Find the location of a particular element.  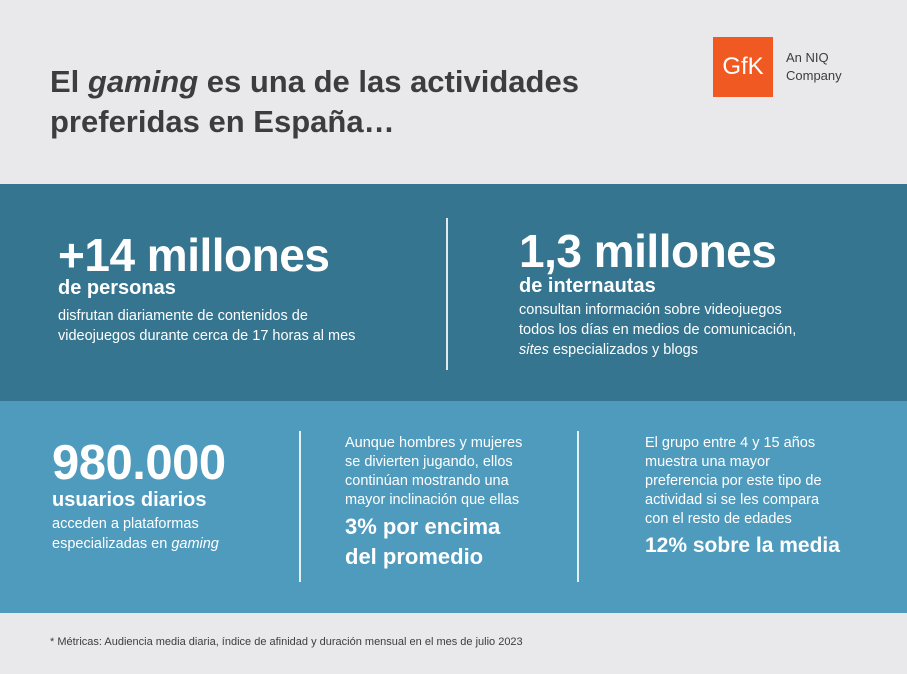

desc-line: se divierten jugando, ellos is located at coordinates (429, 462).